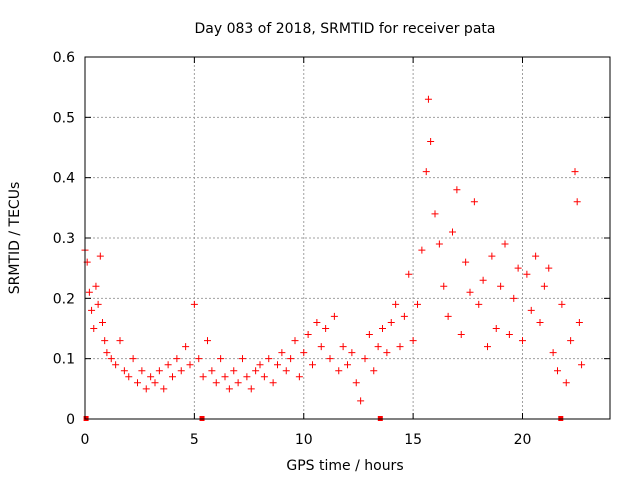 The height and width of the screenshot is (480, 640). Describe the element at coordinates (64, 179) in the screenshot. I see `y-tick-label: 0.4` at that location.